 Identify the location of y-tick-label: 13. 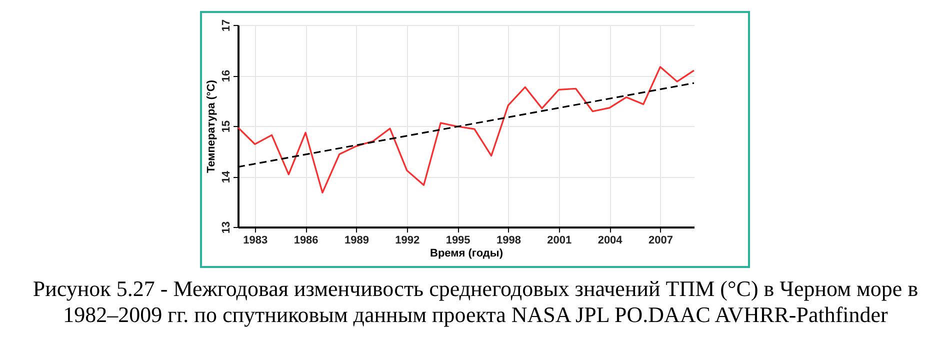
(226, 227).